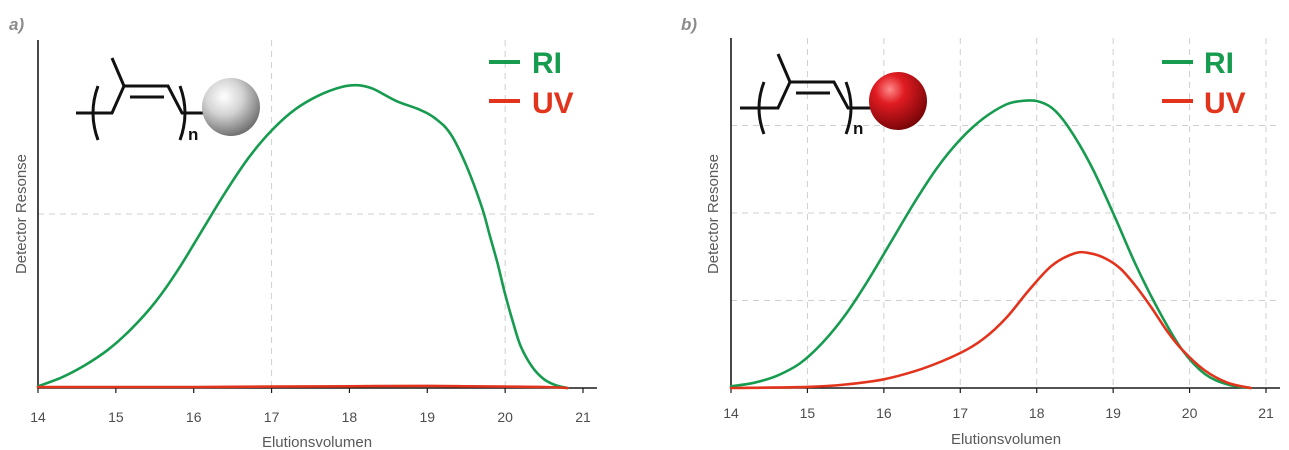 This screenshot has height=450, width=1289. Describe the element at coordinates (858, 128) in the screenshot. I see `subscript-n-b: n` at that location.